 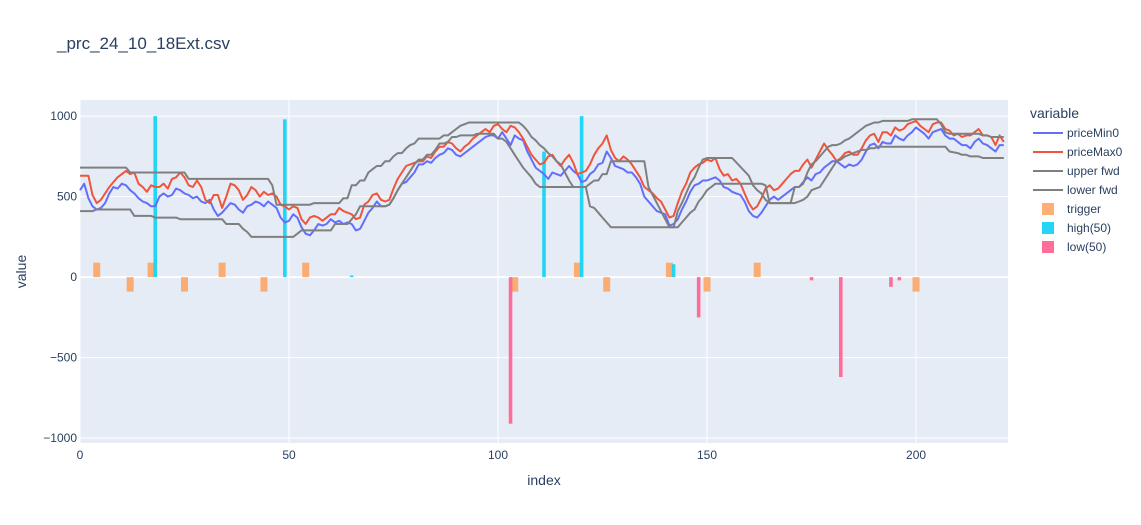 What do you see at coordinates (1092, 190) in the screenshot?
I see `legend-label: lower fwd` at bounding box center [1092, 190].